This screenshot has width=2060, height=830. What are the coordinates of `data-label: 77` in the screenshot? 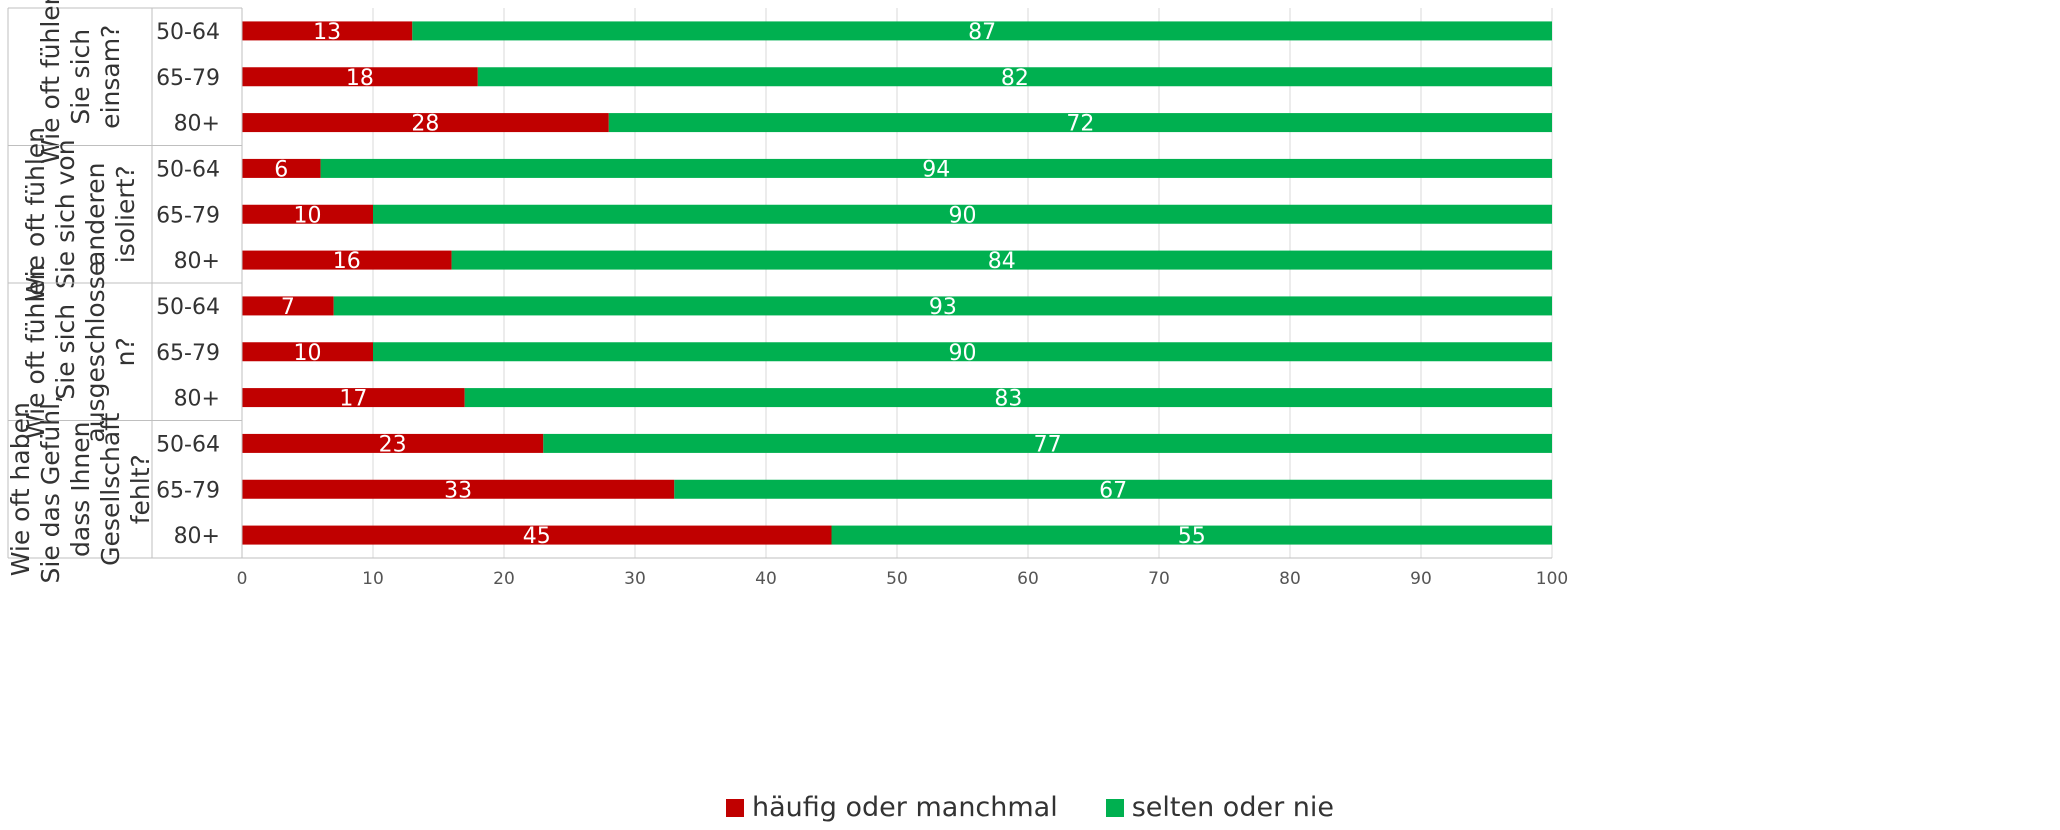 It's located at (1048, 444).